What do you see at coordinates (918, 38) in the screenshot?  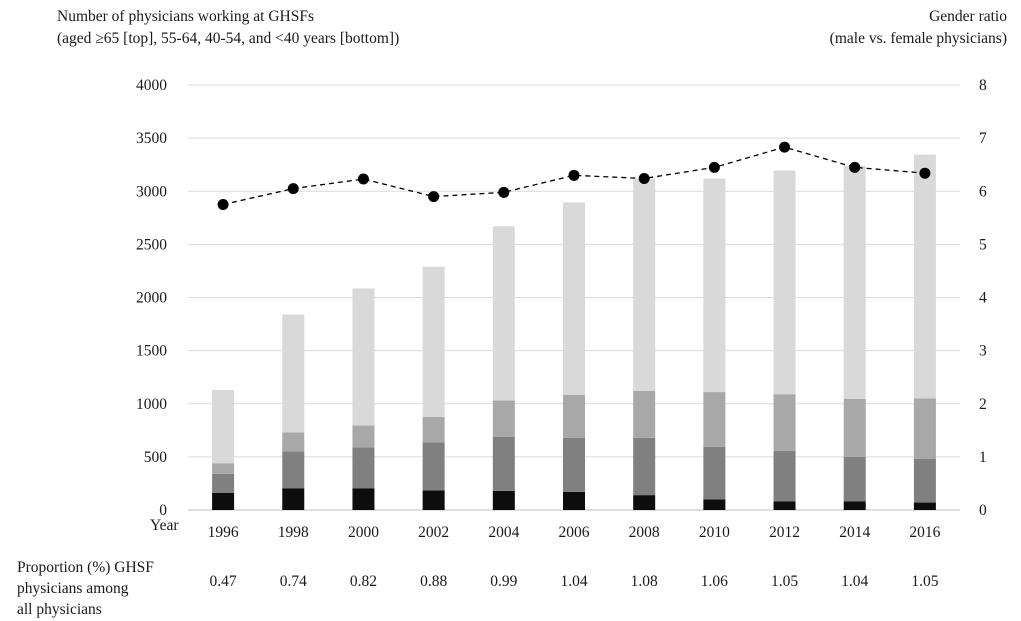 I see `right-axis-title-line-2: (male vs. female physicians)` at bounding box center [918, 38].